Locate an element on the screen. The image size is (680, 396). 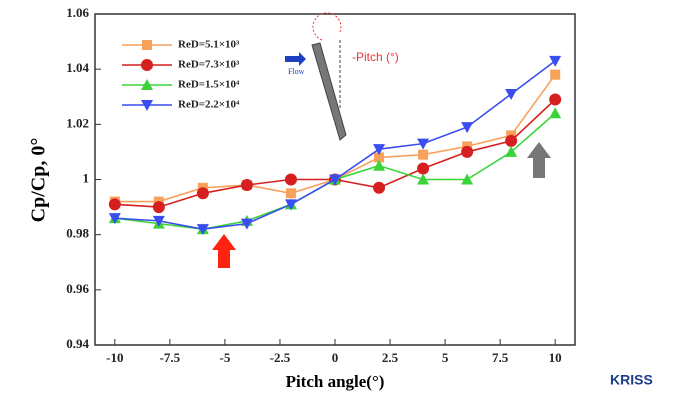
y-tick-label: 1.06 is located at coordinates (77, 12).